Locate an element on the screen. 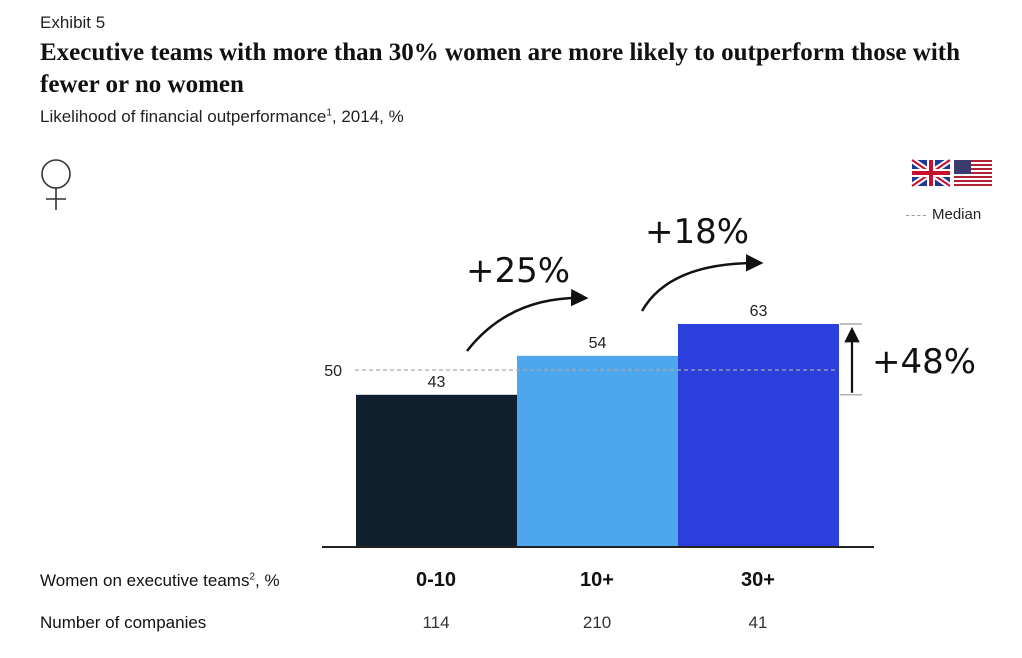 The height and width of the screenshot is (658, 1022). value-label-10-plus: 54 is located at coordinates (598, 343).